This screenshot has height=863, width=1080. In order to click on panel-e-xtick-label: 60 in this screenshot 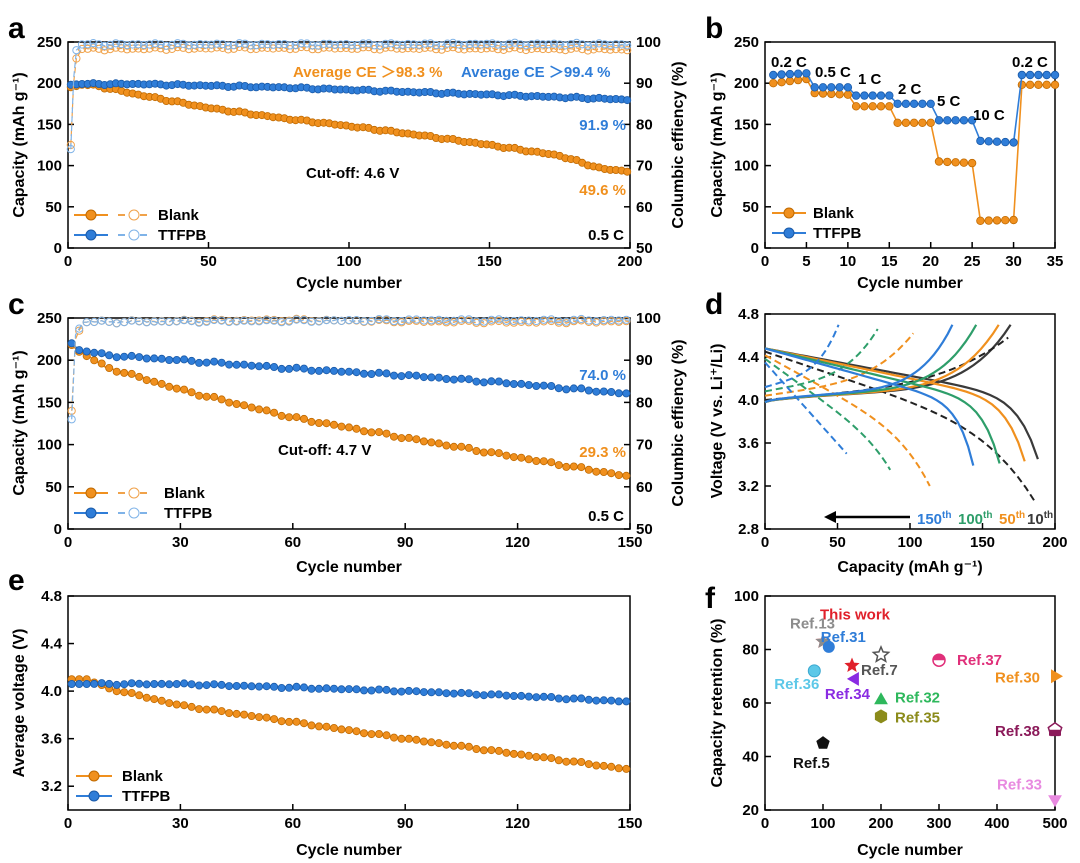, I will do `click(292, 823)`.